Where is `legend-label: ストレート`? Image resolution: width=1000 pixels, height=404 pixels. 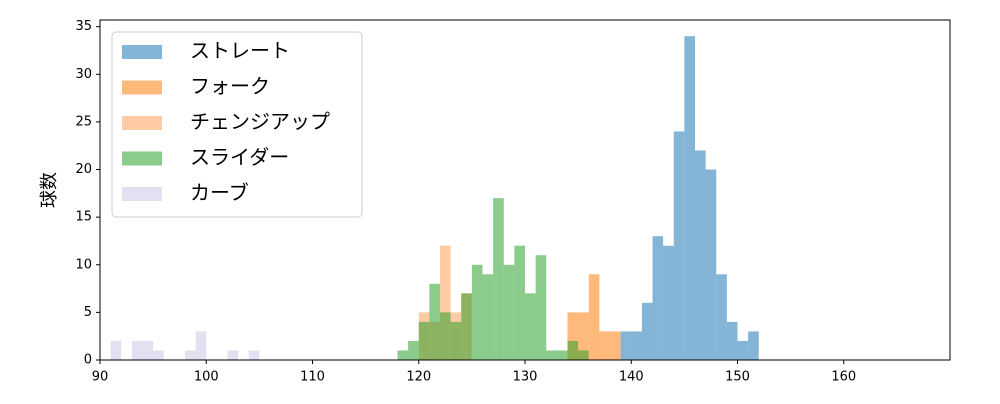
legend-label: ストレート is located at coordinates (240, 51).